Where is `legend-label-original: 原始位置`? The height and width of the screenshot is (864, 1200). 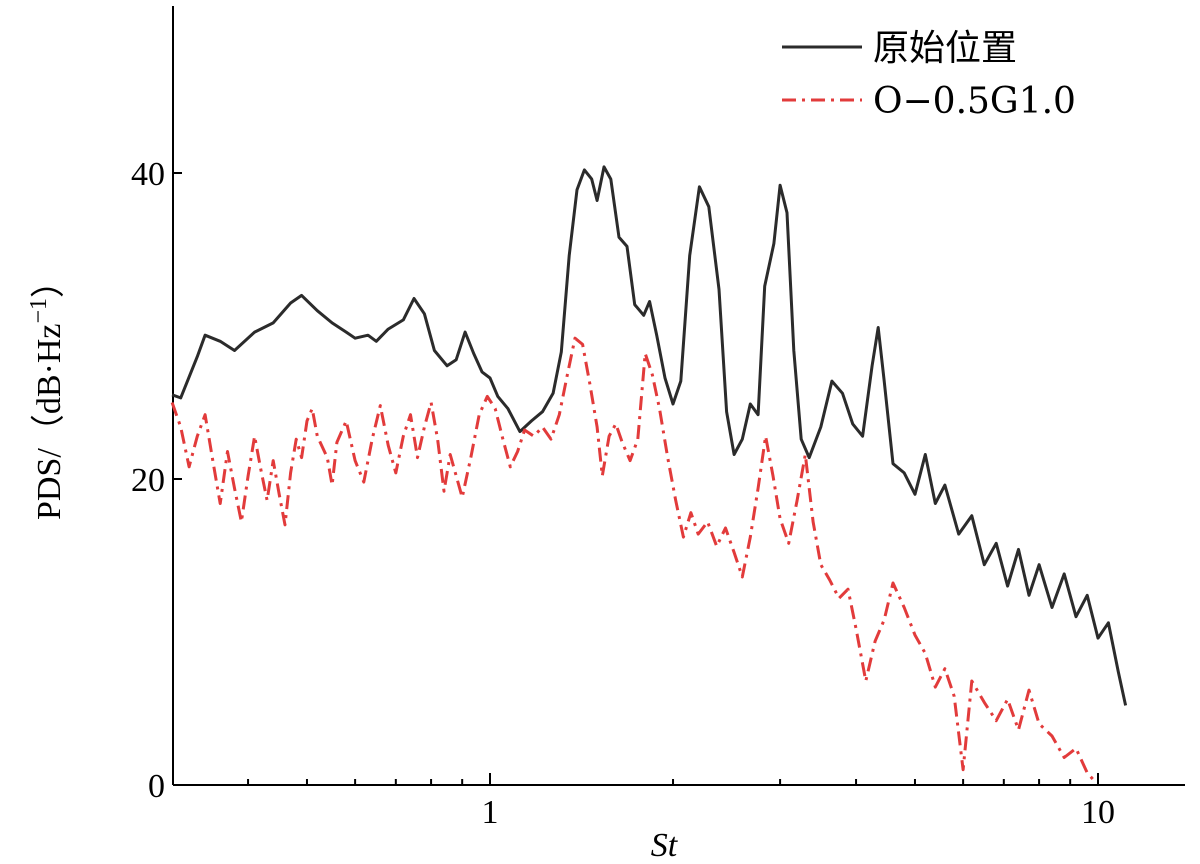 legend-label-original: 原始位置 is located at coordinates (945, 48).